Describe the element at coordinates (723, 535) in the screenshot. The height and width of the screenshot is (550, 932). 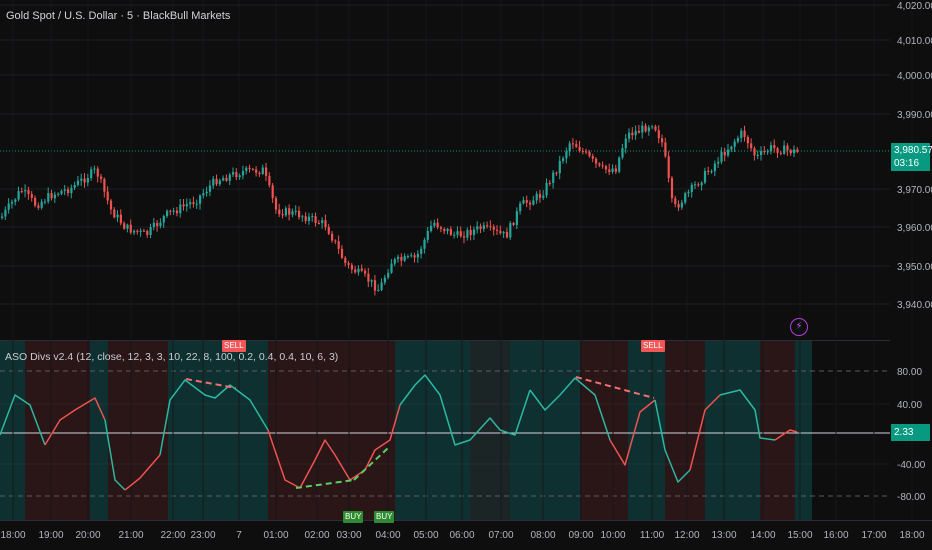
I see `time-tick-label: 13:00` at that location.